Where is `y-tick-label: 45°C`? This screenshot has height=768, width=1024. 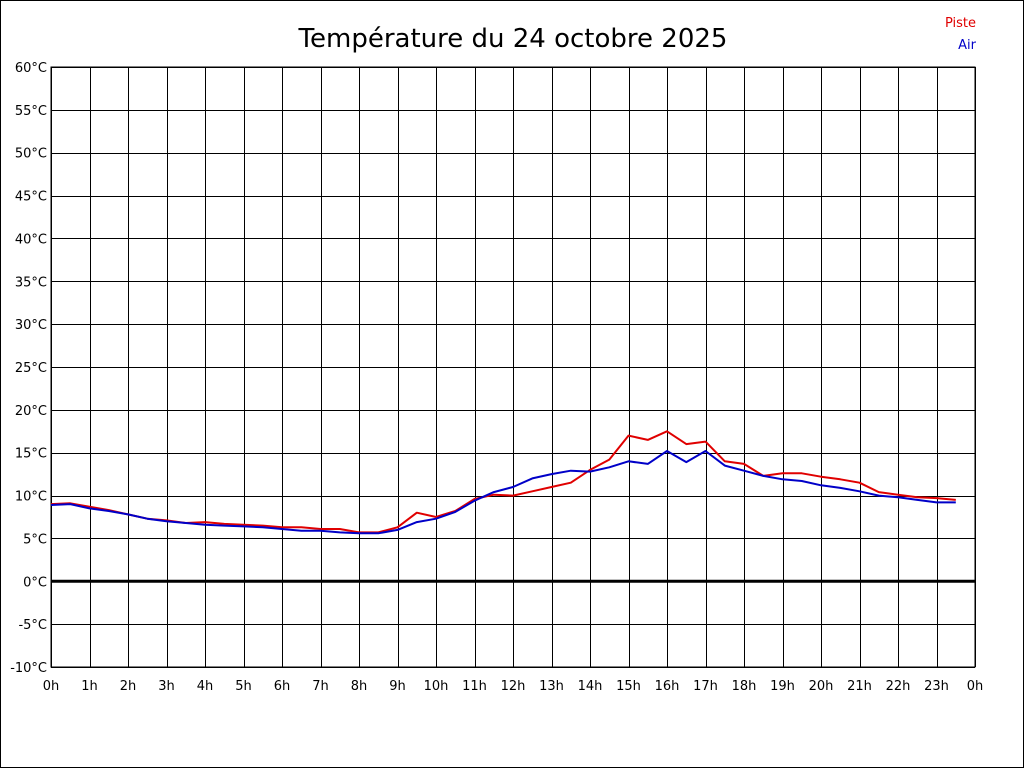
y-tick-label: 45°C is located at coordinates (31, 197).